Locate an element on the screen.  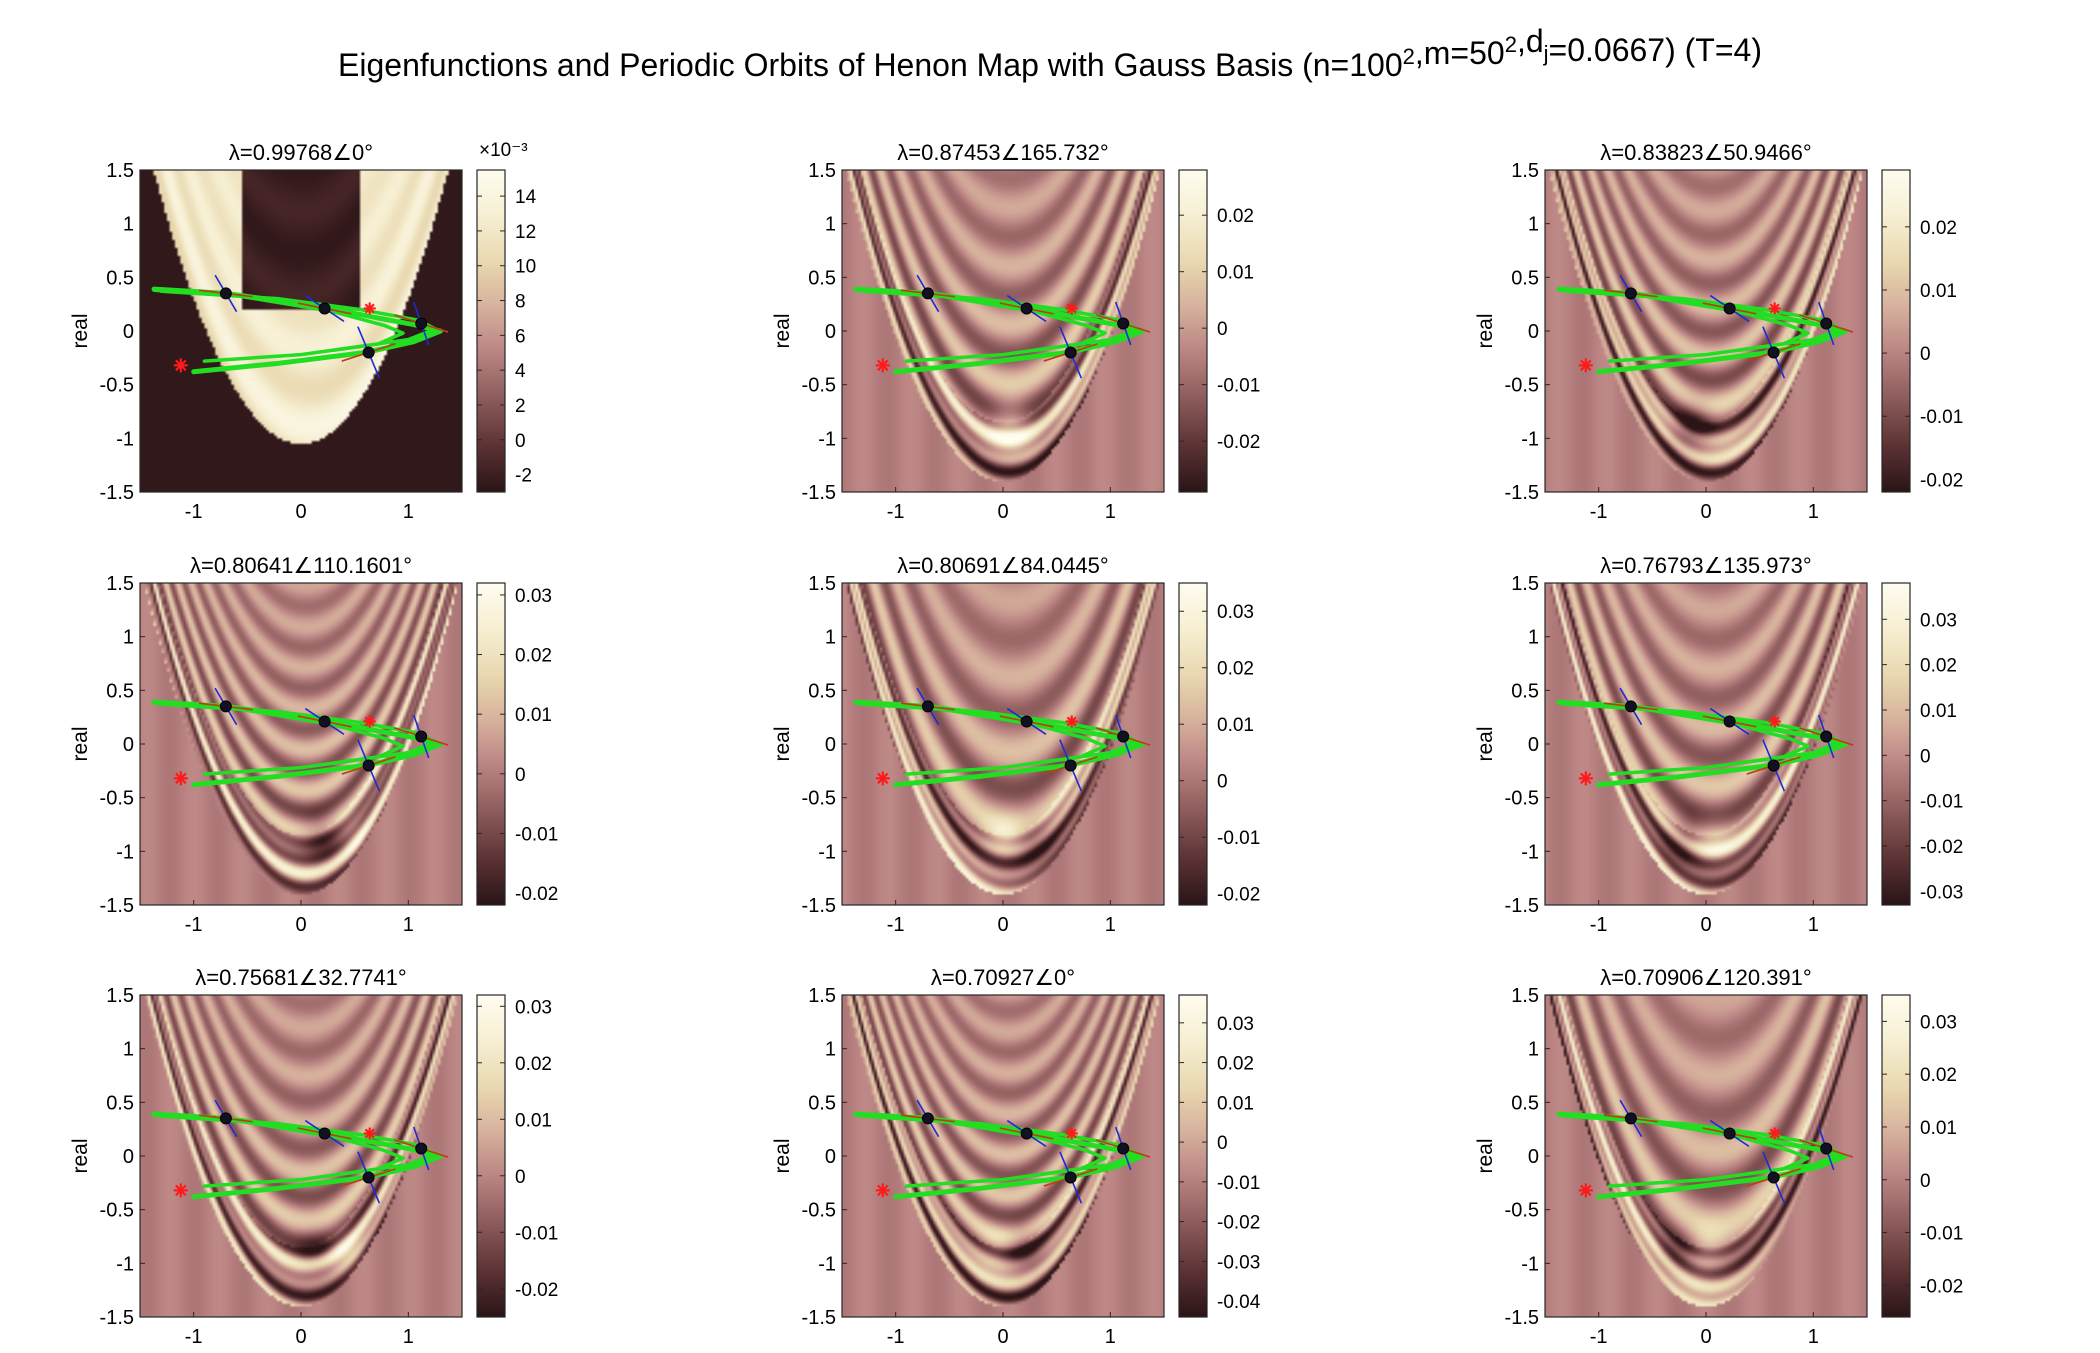
colorbar-tick-label: -0.03 is located at coordinates (1238, 1262).